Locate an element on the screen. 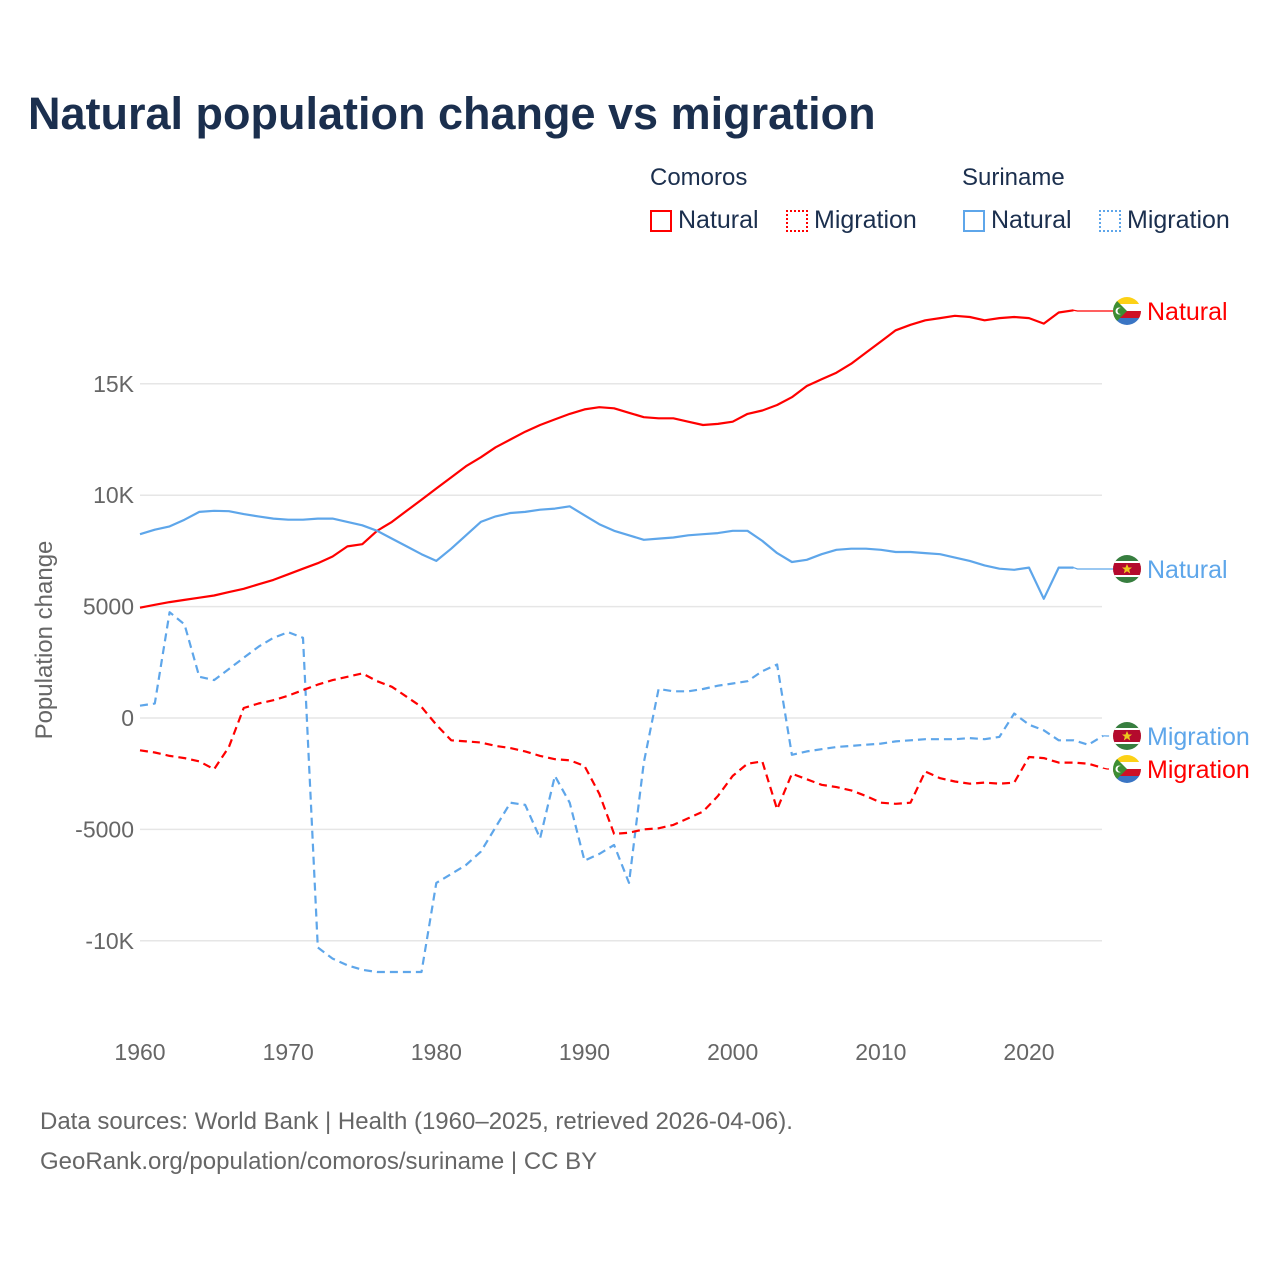 The image size is (1280, 1280). series-line-comoros-migration is located at coordinates (621, 754).